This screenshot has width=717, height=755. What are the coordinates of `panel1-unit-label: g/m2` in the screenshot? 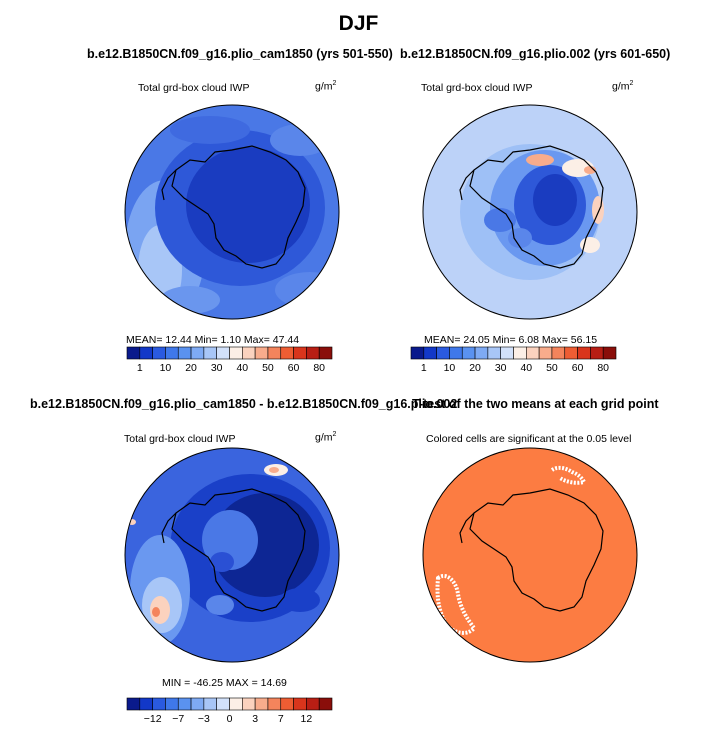 It's located at (326, 86).